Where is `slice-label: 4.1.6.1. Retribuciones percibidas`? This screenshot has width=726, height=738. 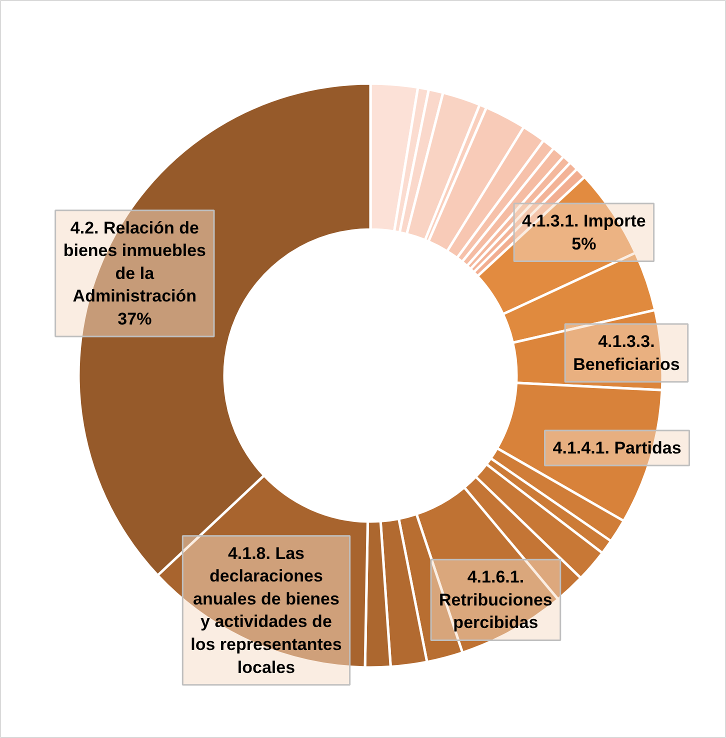
slice-label: 4.1.6.1. Retribuciones percibidas is located at coordinates (495, 600).